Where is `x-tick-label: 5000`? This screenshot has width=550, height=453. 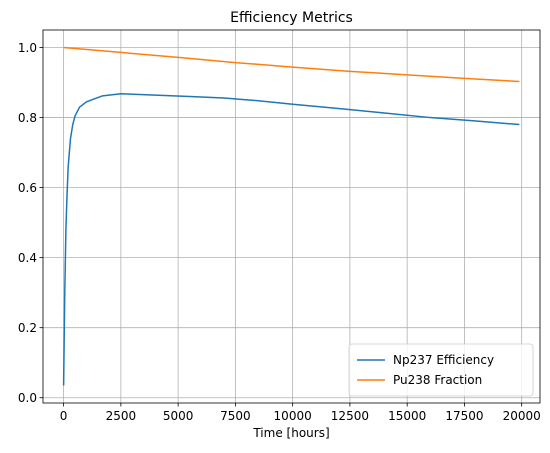
x-tick-label: 5000 is located at coordinates (178, 416).